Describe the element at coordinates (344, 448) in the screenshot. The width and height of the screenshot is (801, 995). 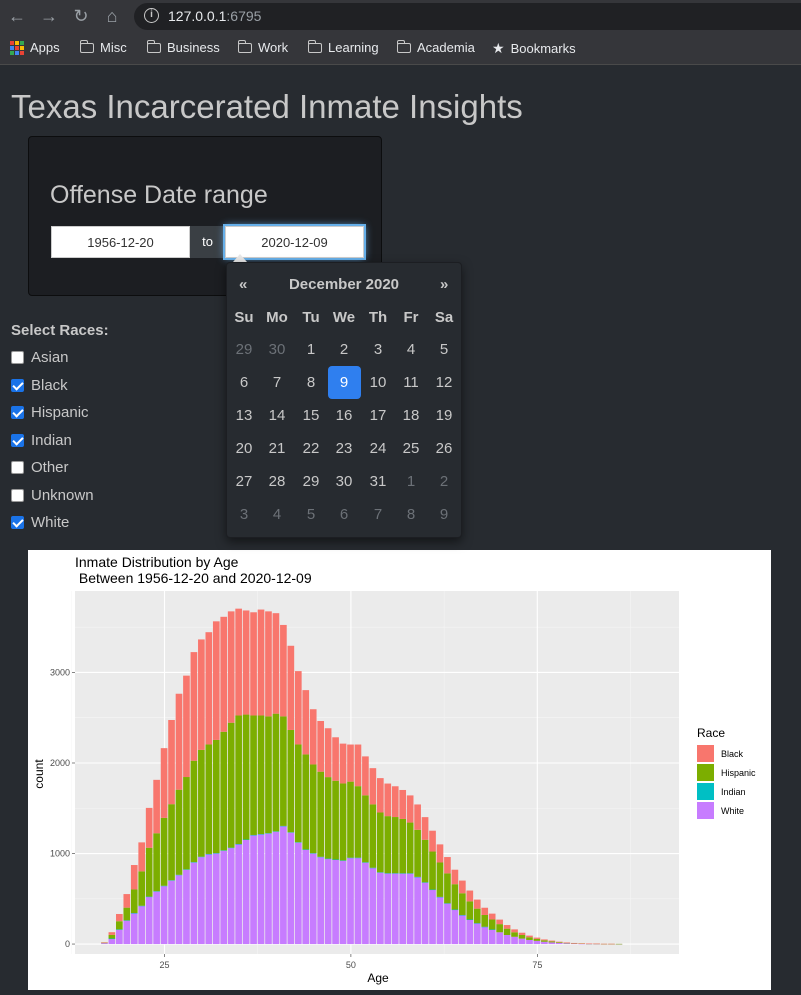
I see `calendar-day: 23` at that location.